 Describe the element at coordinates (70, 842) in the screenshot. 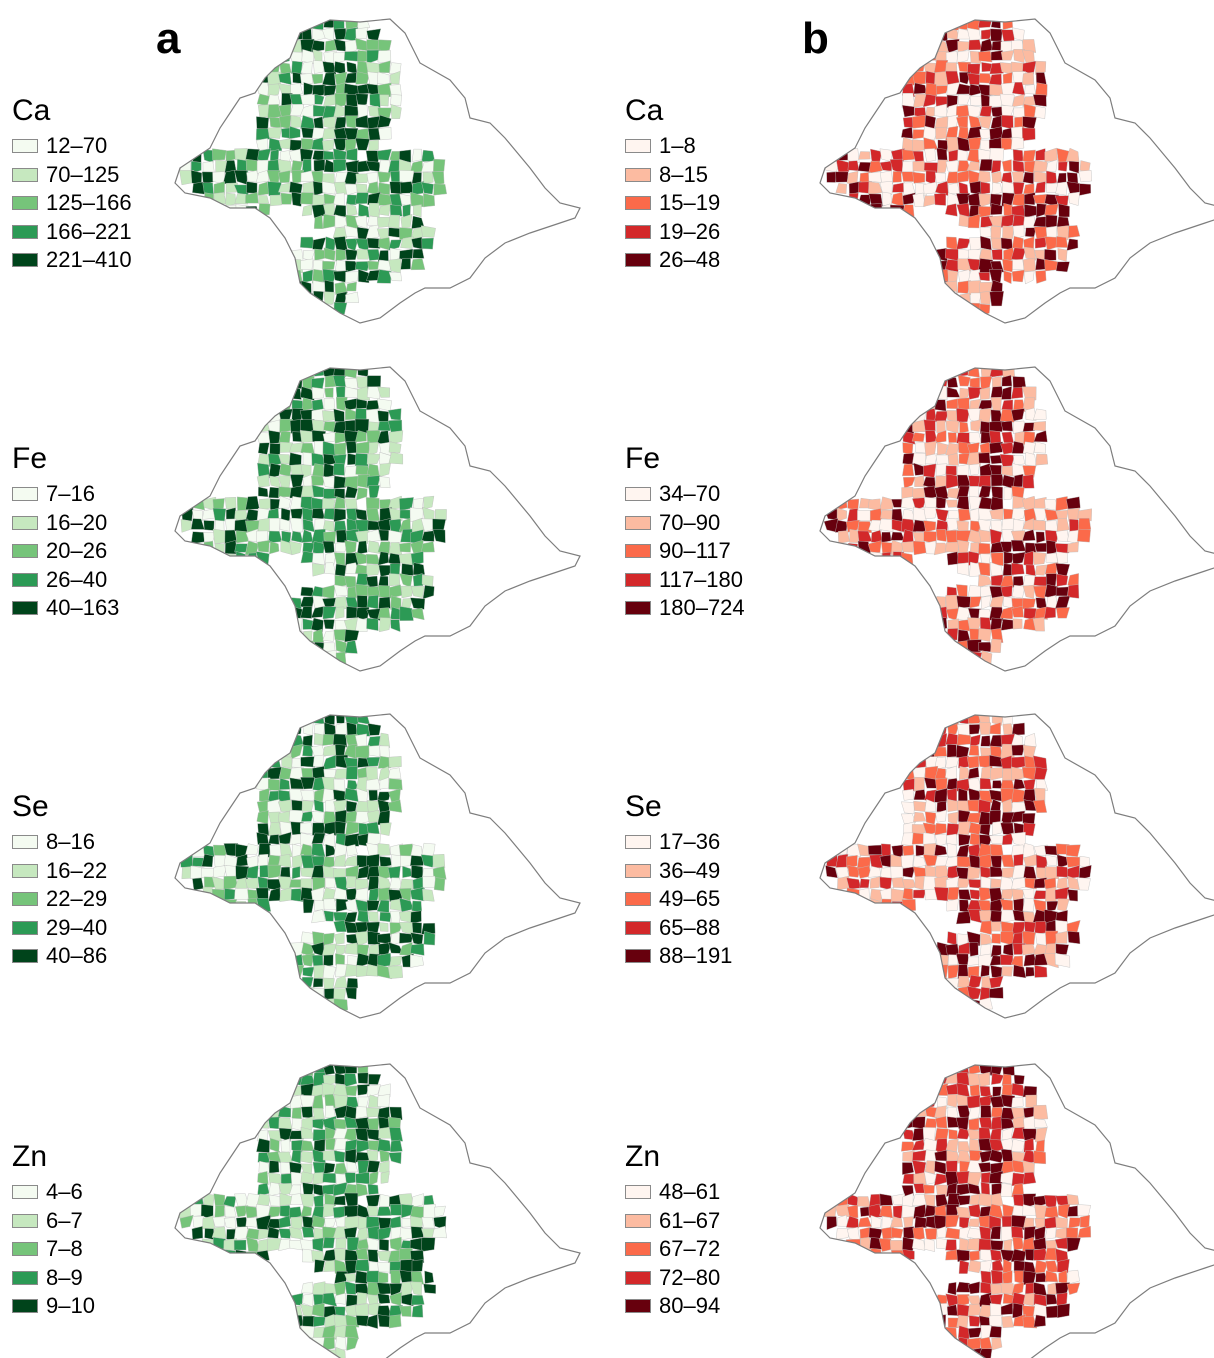

I see `legend-label: 8–16` at that location.